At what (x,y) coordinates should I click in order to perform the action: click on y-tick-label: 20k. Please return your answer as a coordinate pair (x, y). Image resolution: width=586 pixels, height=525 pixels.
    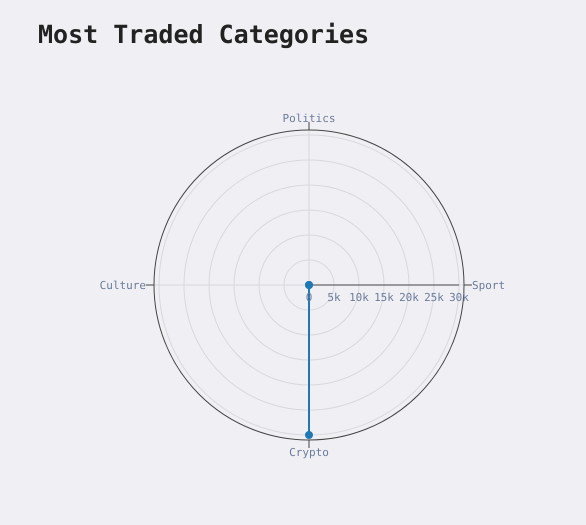
    Looking at the image, I should click on (409, 297).